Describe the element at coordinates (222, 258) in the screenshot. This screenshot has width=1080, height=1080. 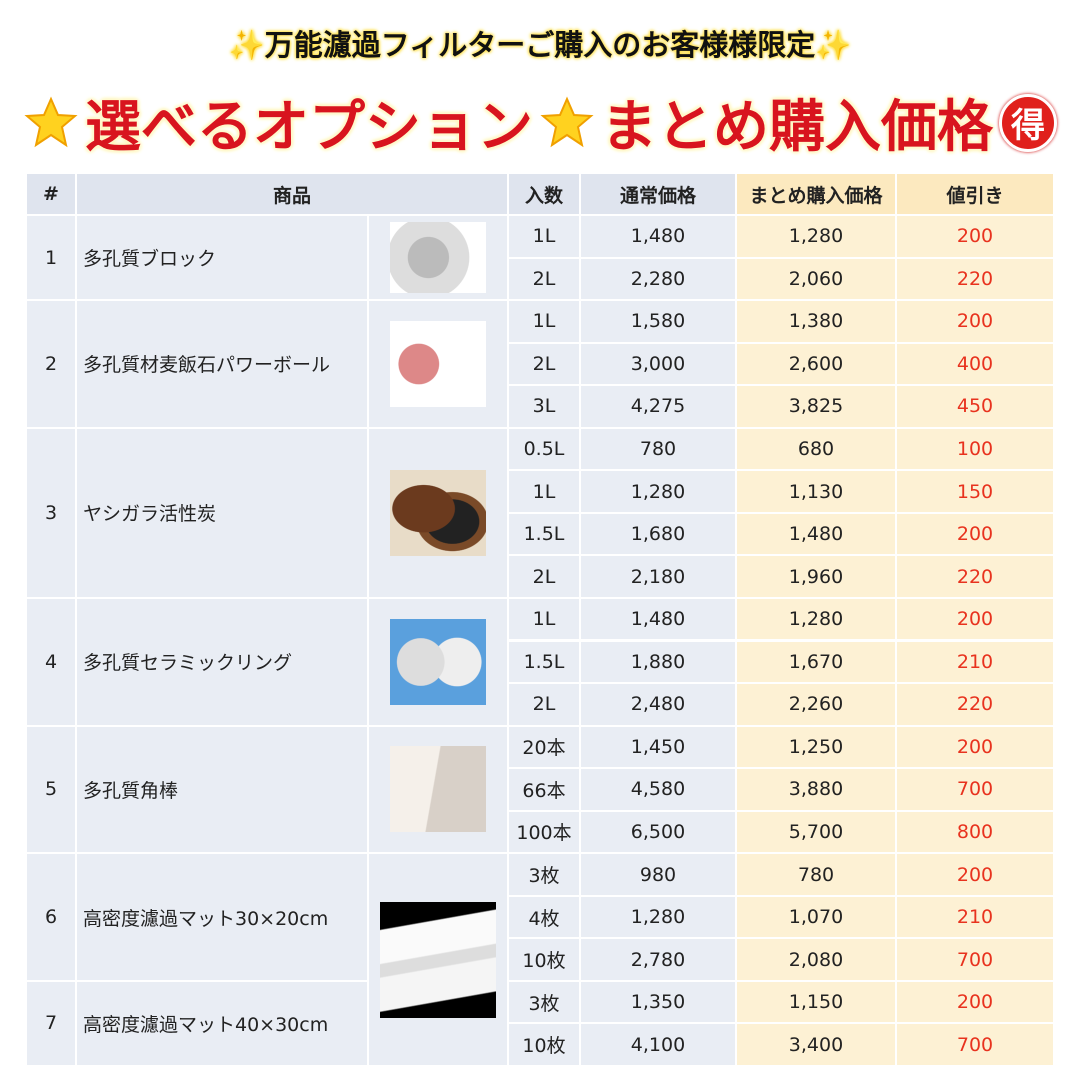
I see `product-name: 多孔質ブロック` at that location.